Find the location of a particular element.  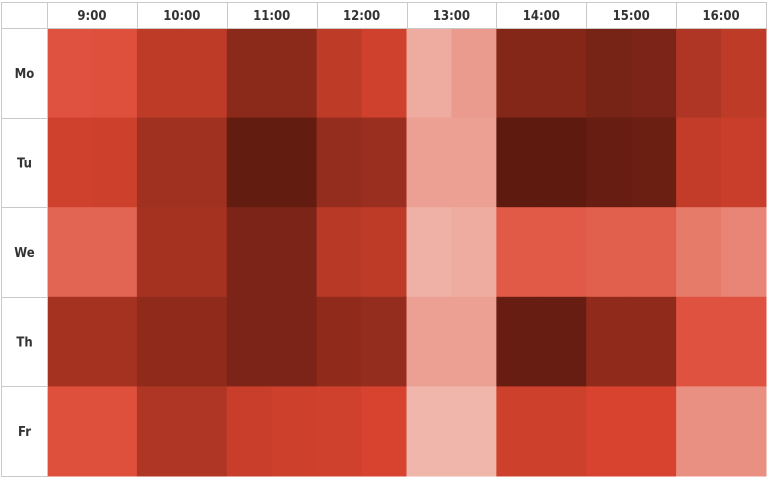

x-tick-label: 9:00 is located at coordinates (91, 16).